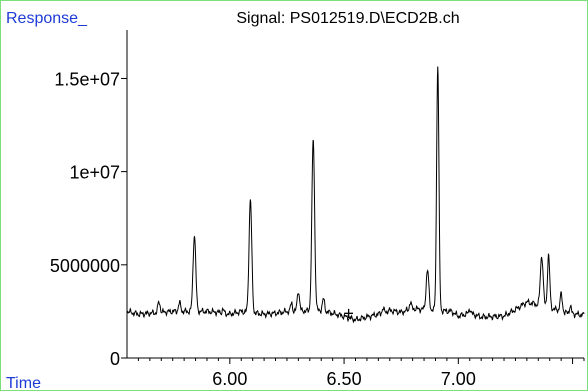 The image size is (588, 391). Describe the element at coordinates (94, 173) in the screenshot. I see `y-tick-label: 1e+07` at that location.